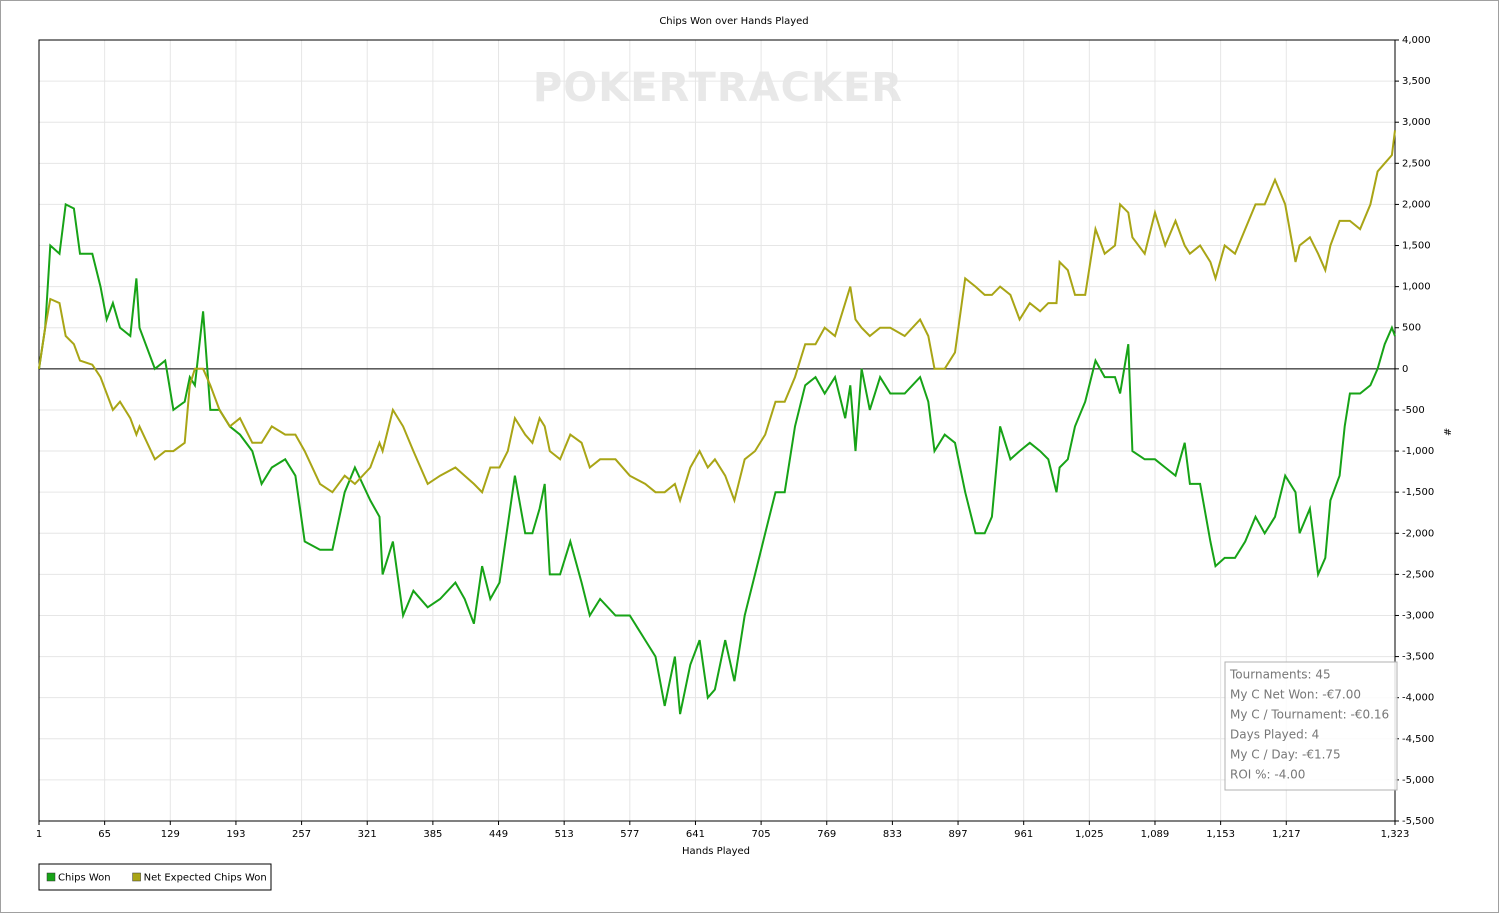  Describe the element at coordinates (1418, 698) in the screenshot. I see `y-tick-label: -4,000` at that location.